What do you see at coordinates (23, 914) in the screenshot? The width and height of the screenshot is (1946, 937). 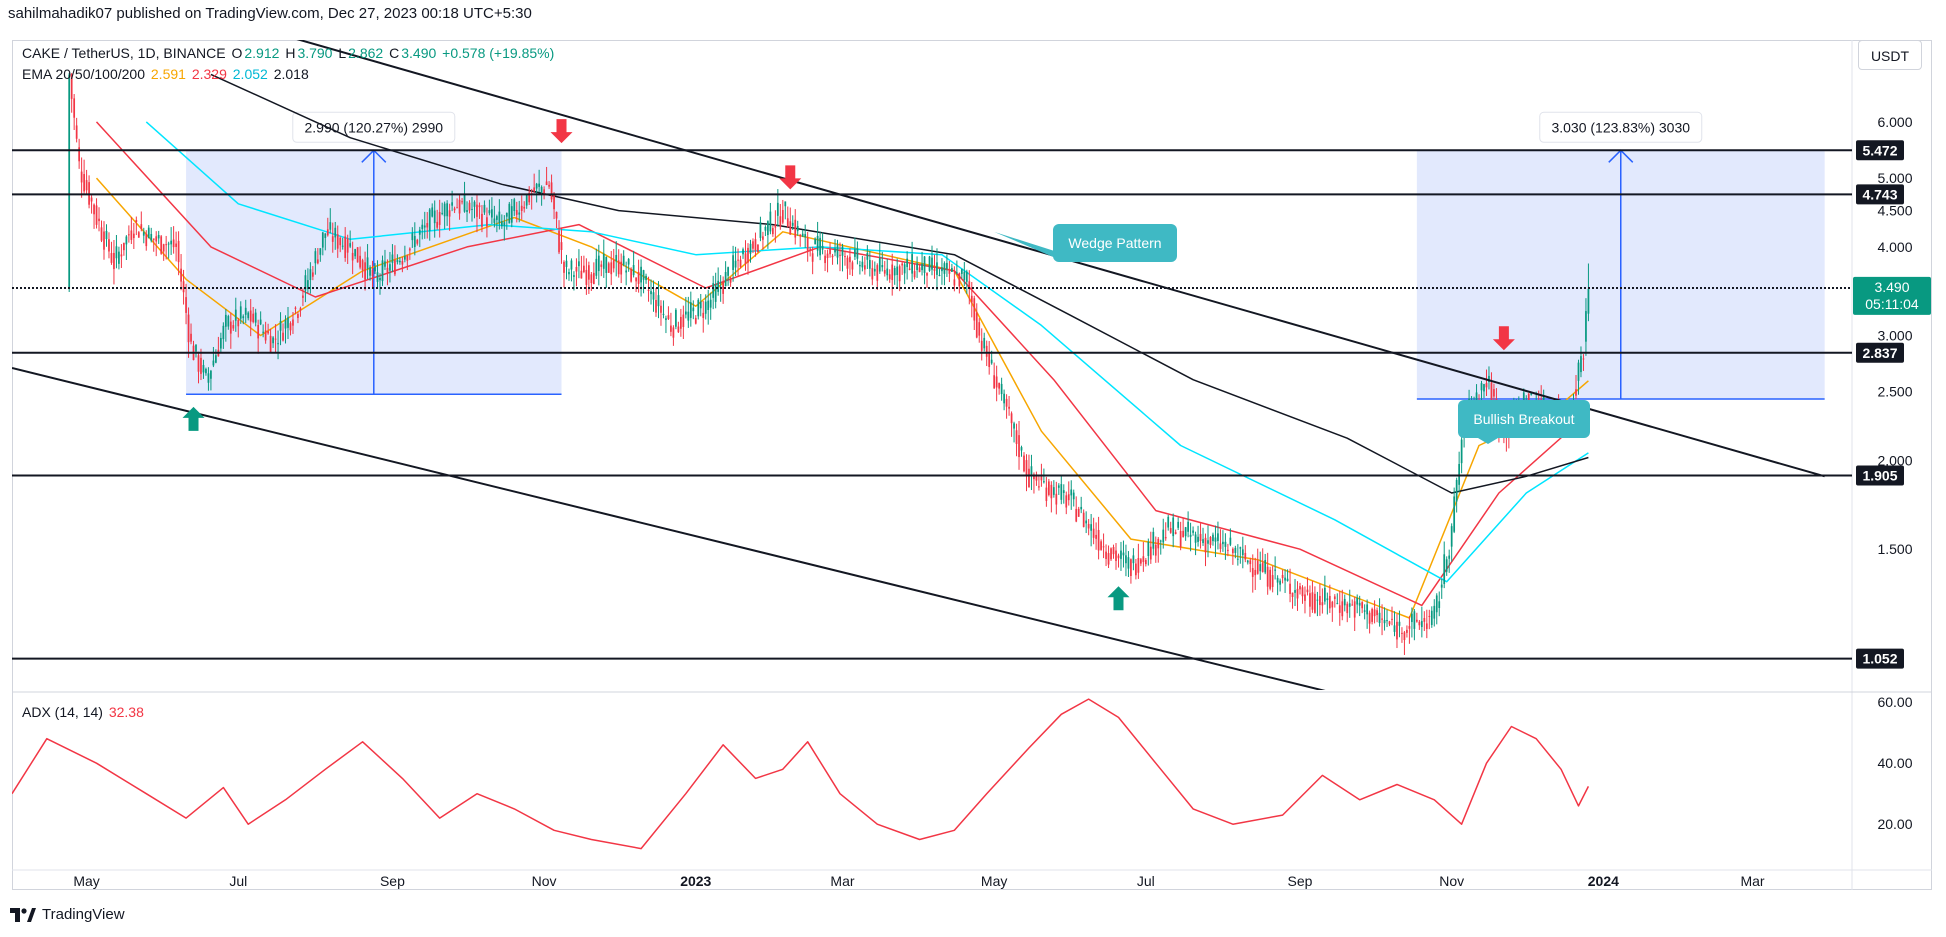 I see `tradingview-logo-icon` at bounding box center [23, 914].